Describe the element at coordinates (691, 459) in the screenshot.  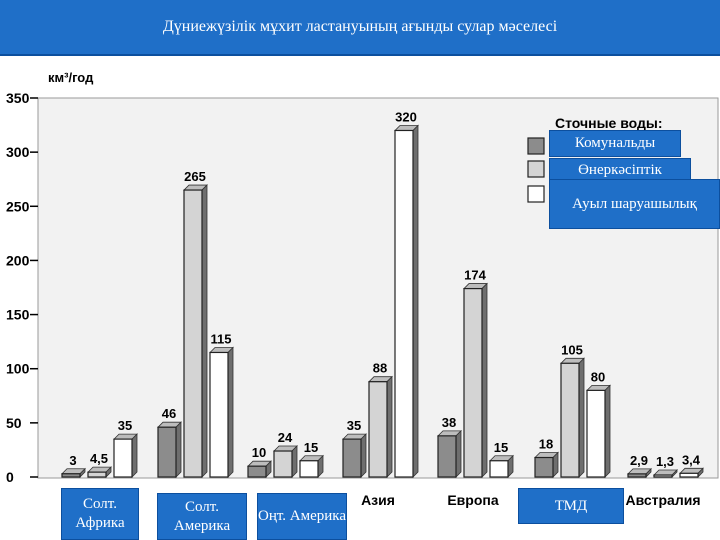
I see `bar-value-label: 3,4` at that location.